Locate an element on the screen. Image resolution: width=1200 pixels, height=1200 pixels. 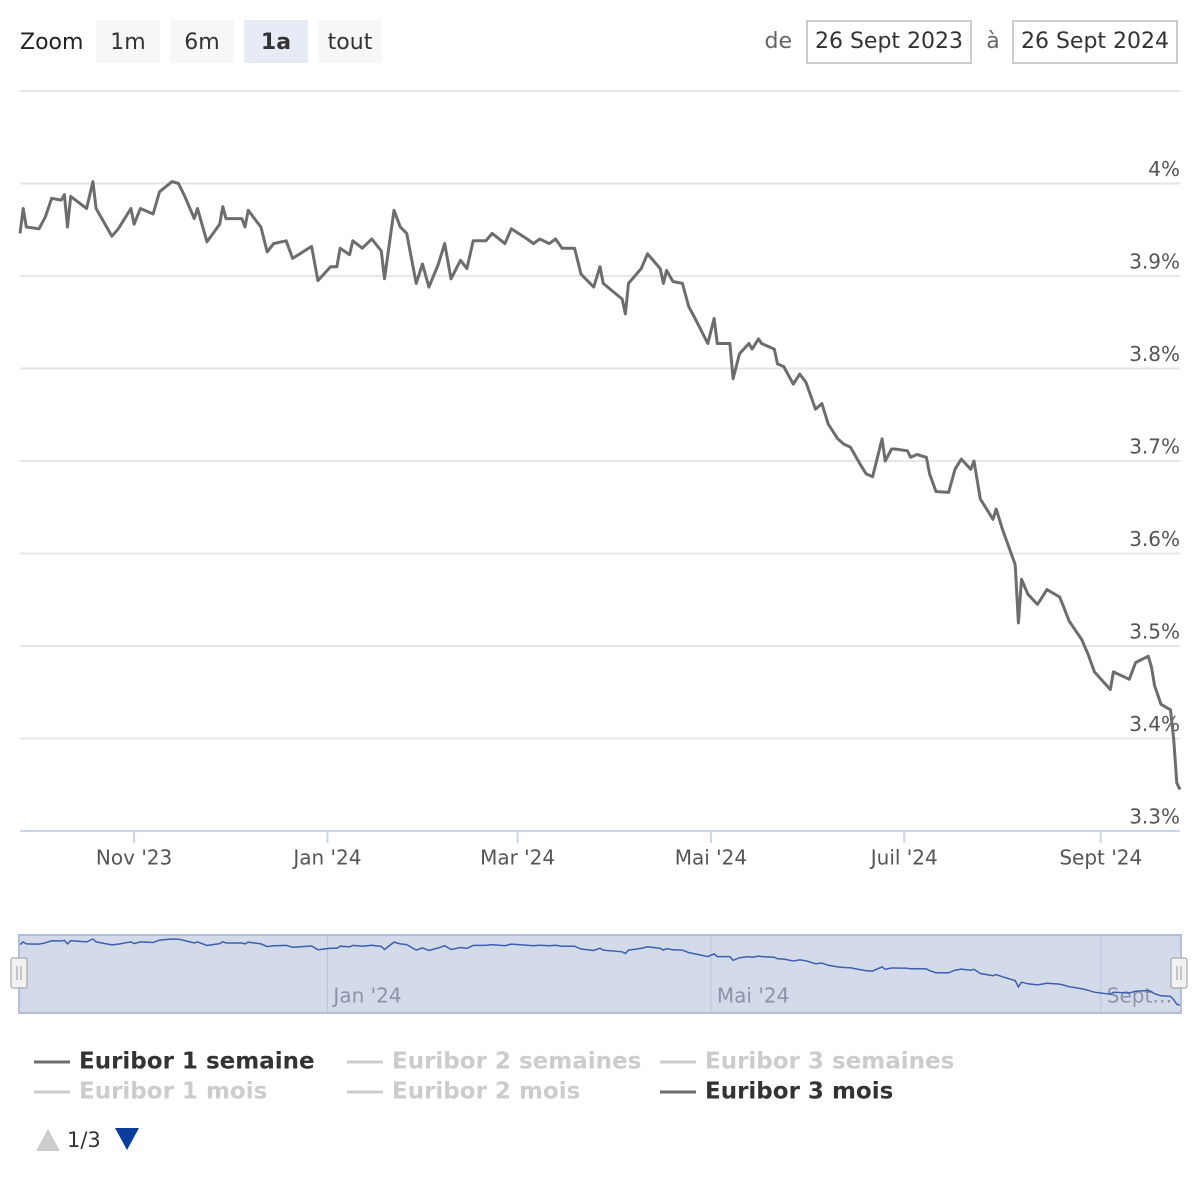
legend-label: Euribor 1 semaine is located at coordinates (197, 1062).